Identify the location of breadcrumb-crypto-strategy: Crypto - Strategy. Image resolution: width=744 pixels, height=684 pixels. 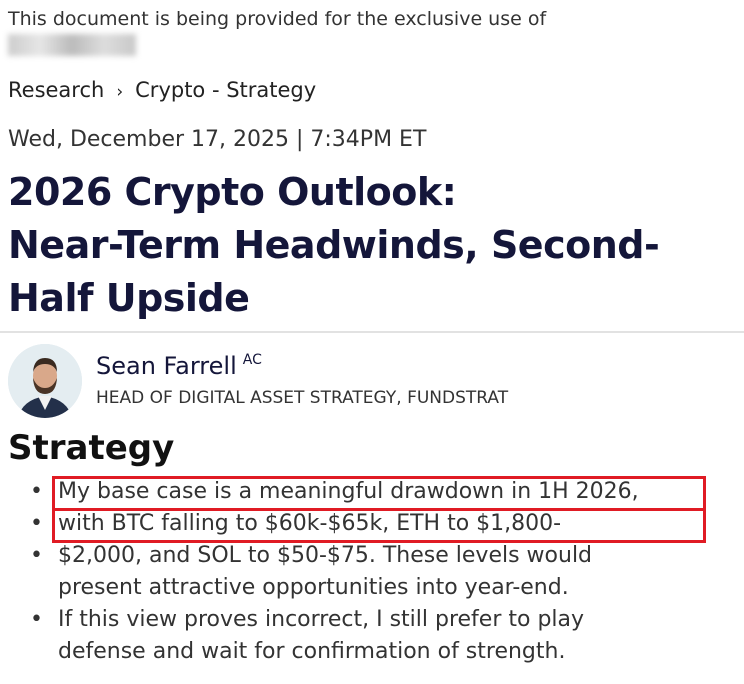
(226, 90).